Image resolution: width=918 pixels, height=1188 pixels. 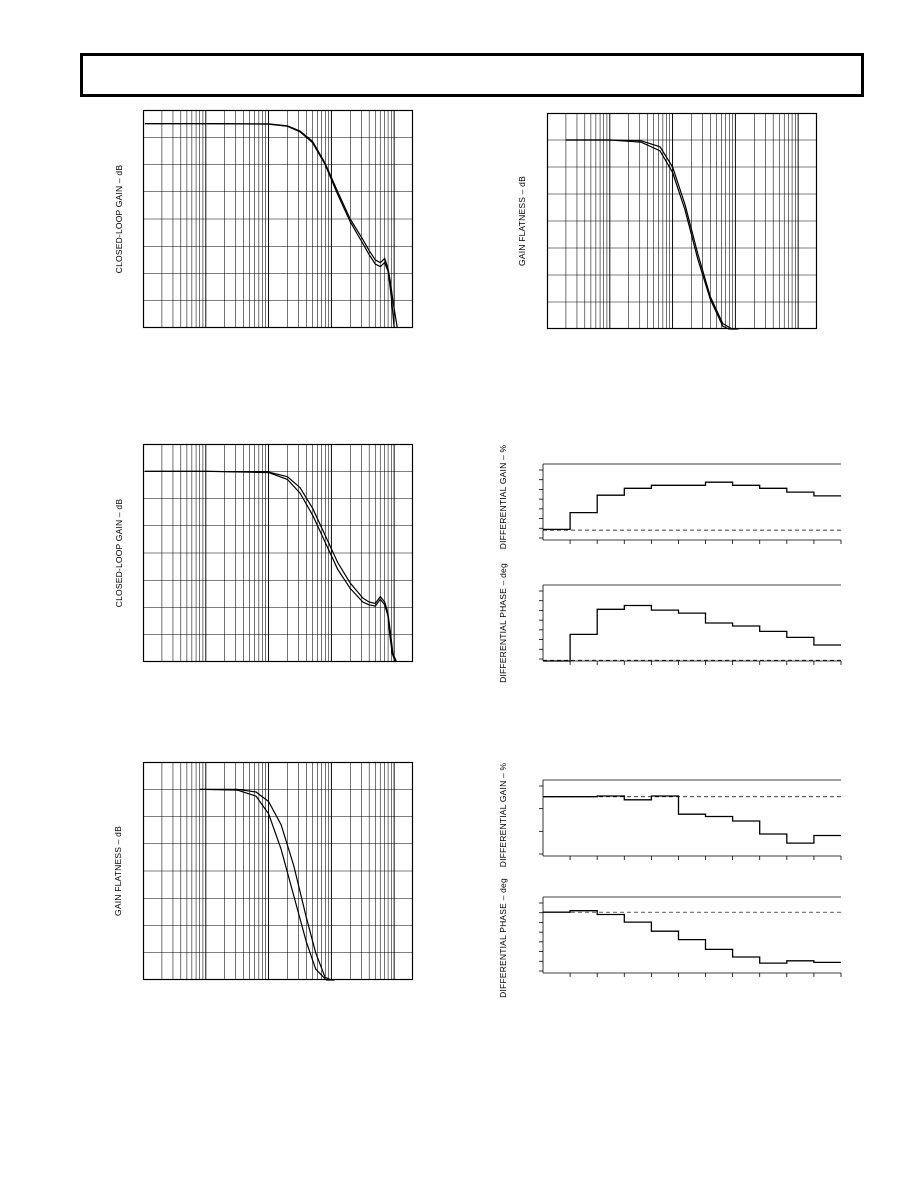 What do you see at coordinates (503, 815) in the screenshot?
I see `chart7-ylabel: DIFFERENTIAL GAIN – %` at bounding box center [503, 815].